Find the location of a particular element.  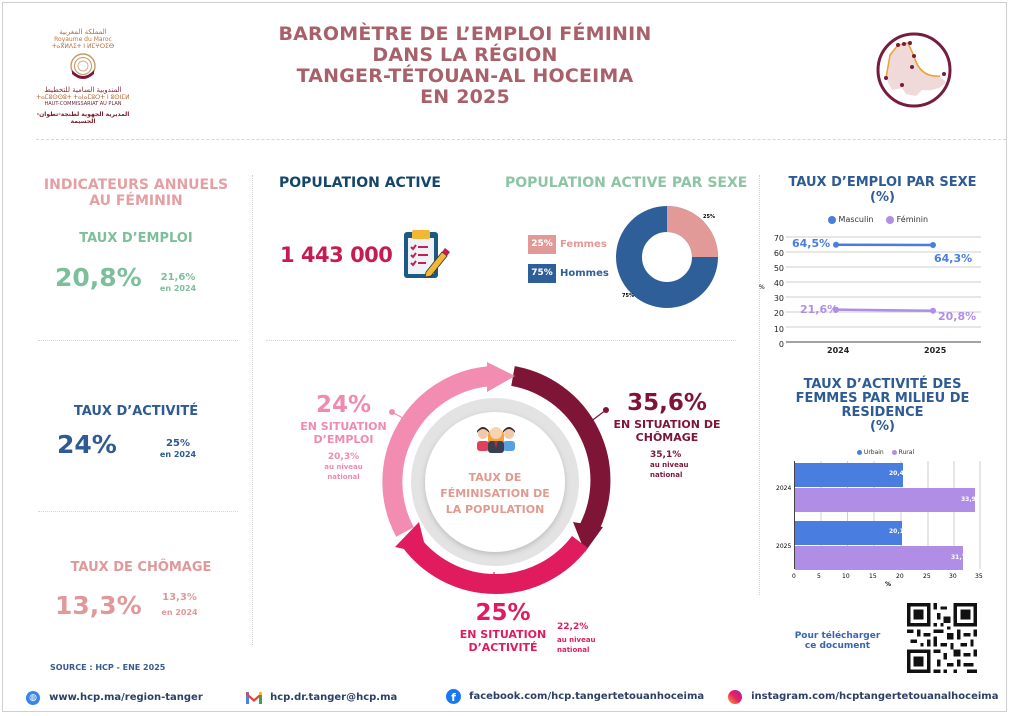

region-map-icon is located at coordinates (914, 70).